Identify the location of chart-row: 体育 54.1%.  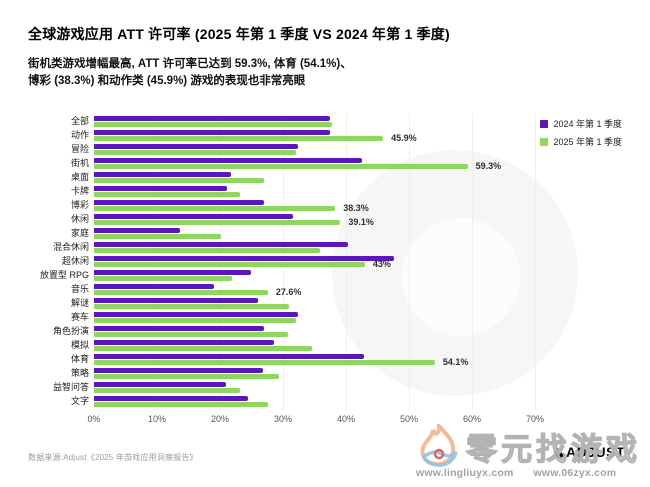
(325, 359).